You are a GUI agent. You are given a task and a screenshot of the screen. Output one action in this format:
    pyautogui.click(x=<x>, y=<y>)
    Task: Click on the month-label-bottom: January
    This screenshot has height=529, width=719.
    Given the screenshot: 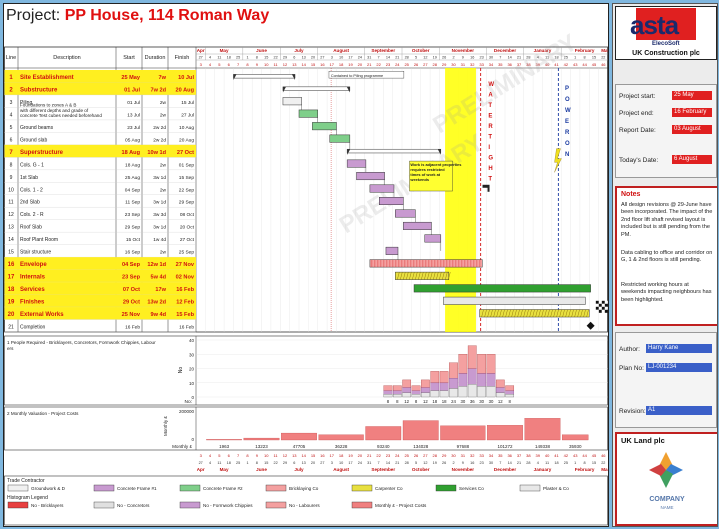 What is the action you would take?
    pyautogui.click(x=543, y=469)
    